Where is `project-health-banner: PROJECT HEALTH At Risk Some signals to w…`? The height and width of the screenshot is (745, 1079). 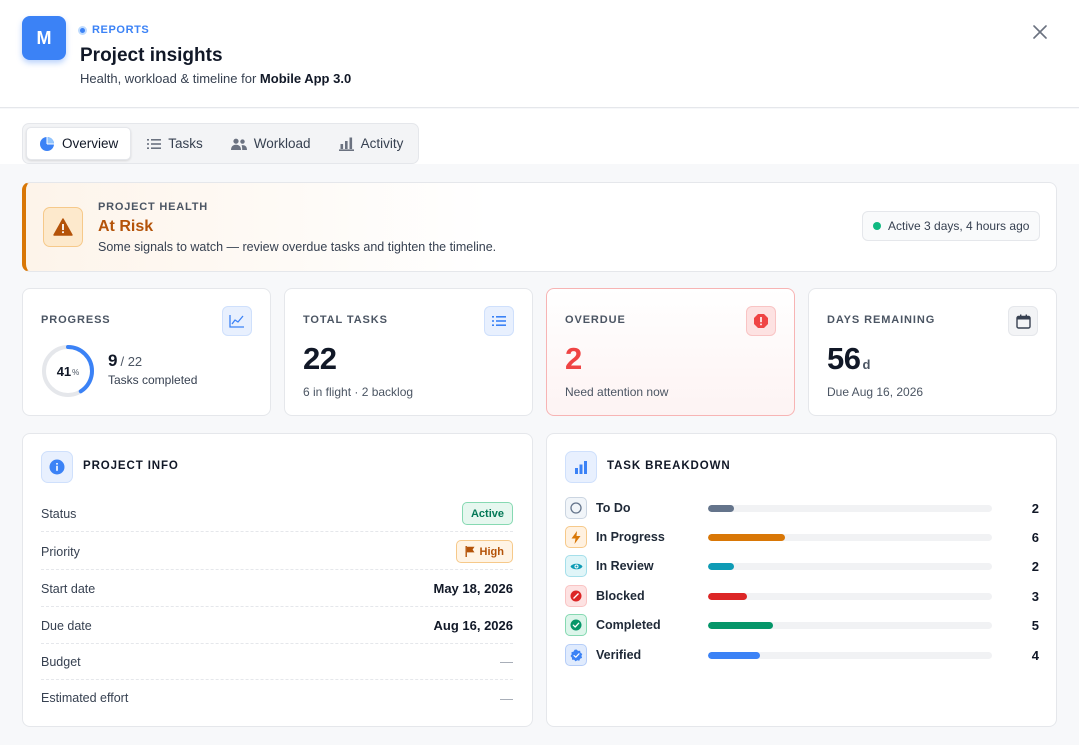 project-health-banner: PROJECT HEALTH At Risk Some signals to w… is located at coordinates (539, 227).